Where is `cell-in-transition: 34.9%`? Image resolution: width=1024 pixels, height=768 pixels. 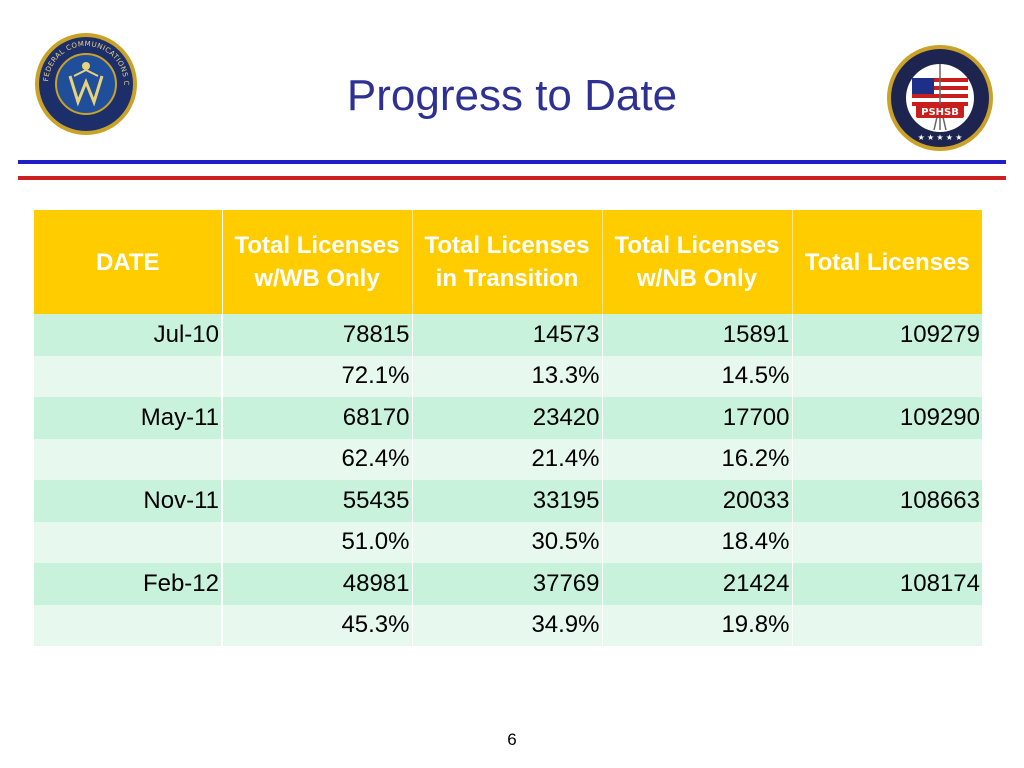
cell-in-transition: 34.9% is located at coordinates (507, 625).